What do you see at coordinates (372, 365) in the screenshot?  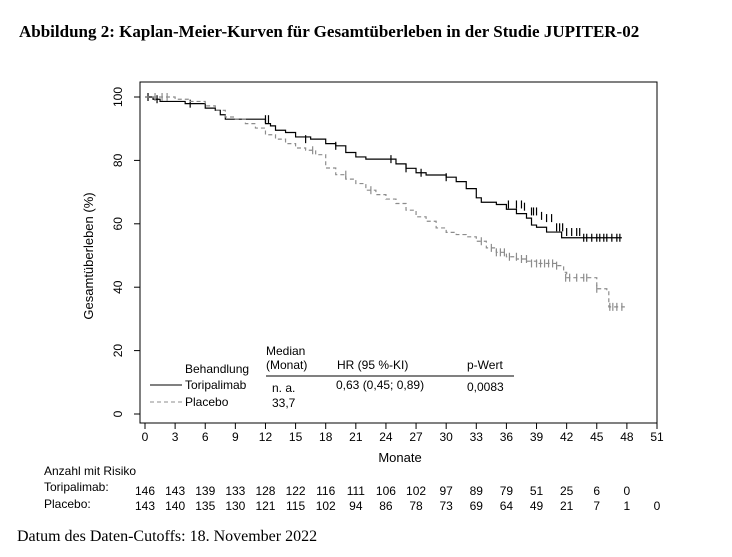 I see `legend-header-hr: HR (95 %-KI)` at bounding box center [372, 365].